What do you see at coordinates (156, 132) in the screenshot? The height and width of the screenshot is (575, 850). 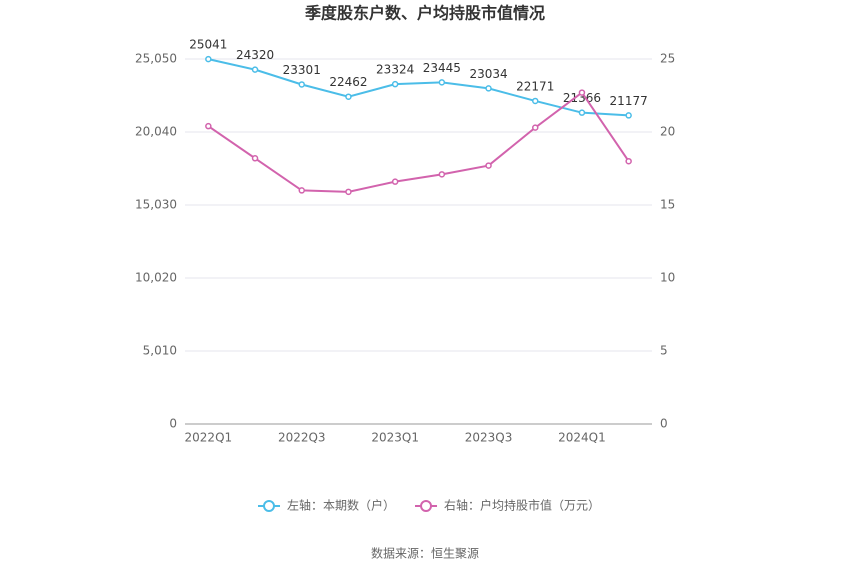 I see `y-tick-label: 20,040` at bounding box center [156, 132].